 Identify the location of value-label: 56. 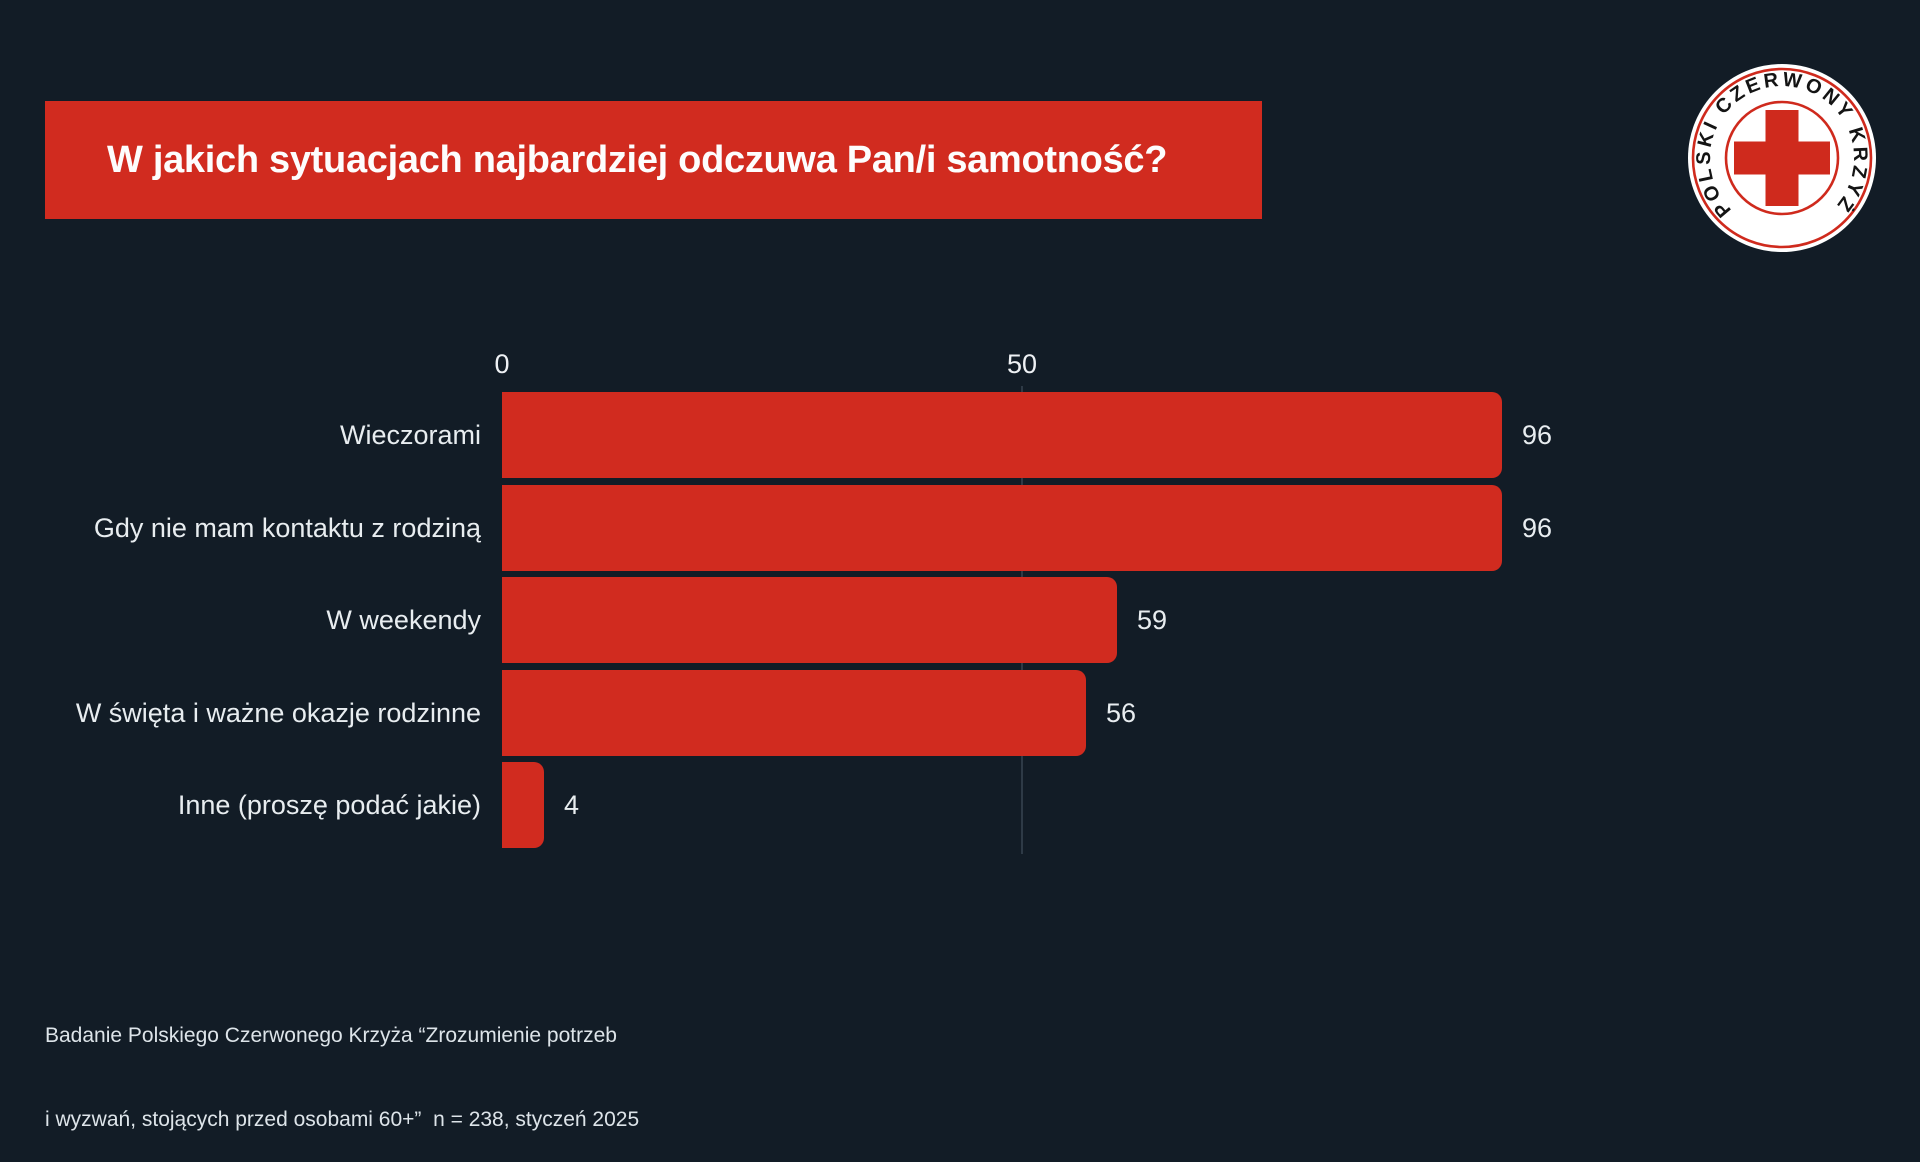
(1121, 712).